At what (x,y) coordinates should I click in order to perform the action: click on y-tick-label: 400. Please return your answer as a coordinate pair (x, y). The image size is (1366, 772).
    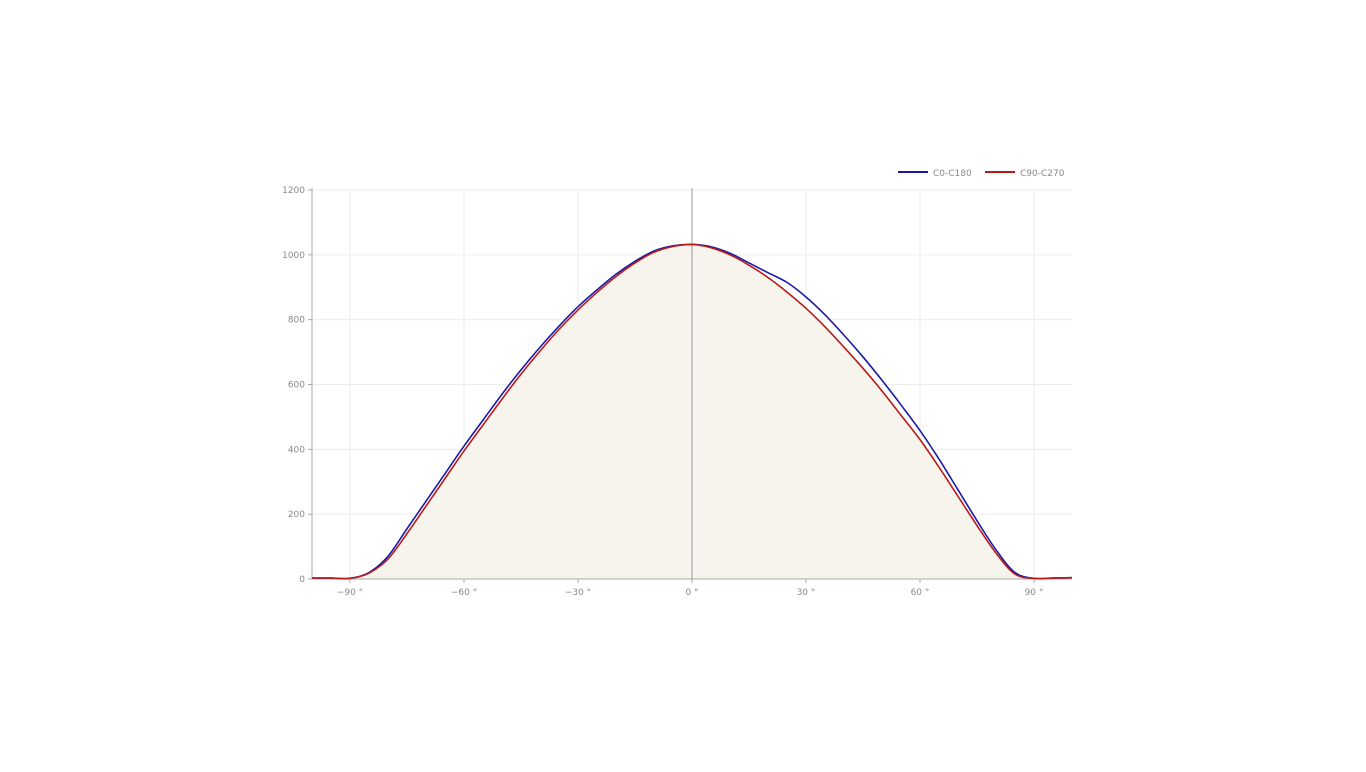
    Looking at the image, I should click on (296, 450).